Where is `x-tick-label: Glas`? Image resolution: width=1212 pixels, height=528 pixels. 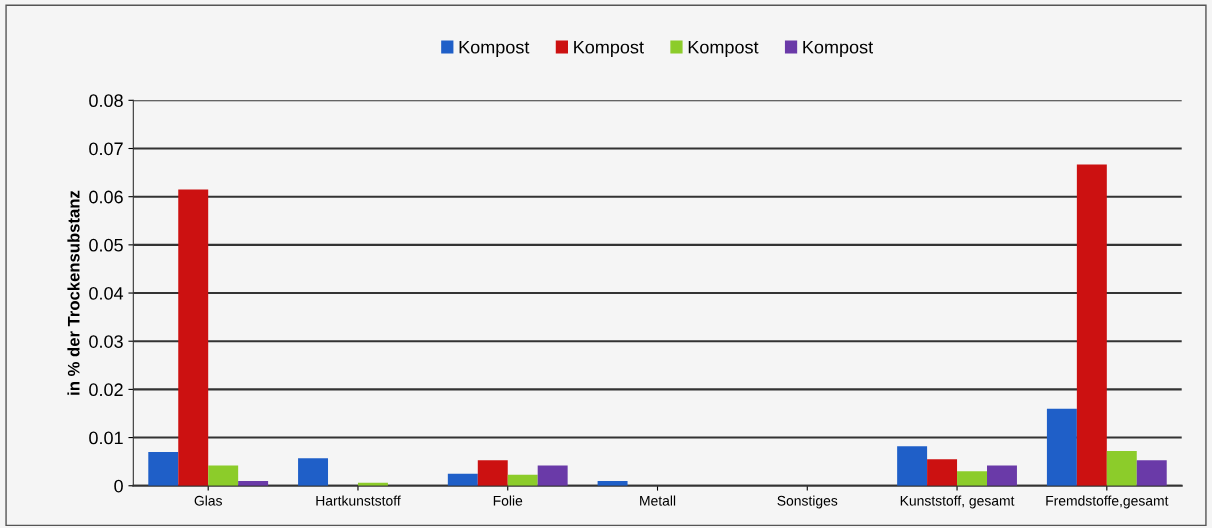 x-tick-label: Glas is located at coordinates (208, 500).